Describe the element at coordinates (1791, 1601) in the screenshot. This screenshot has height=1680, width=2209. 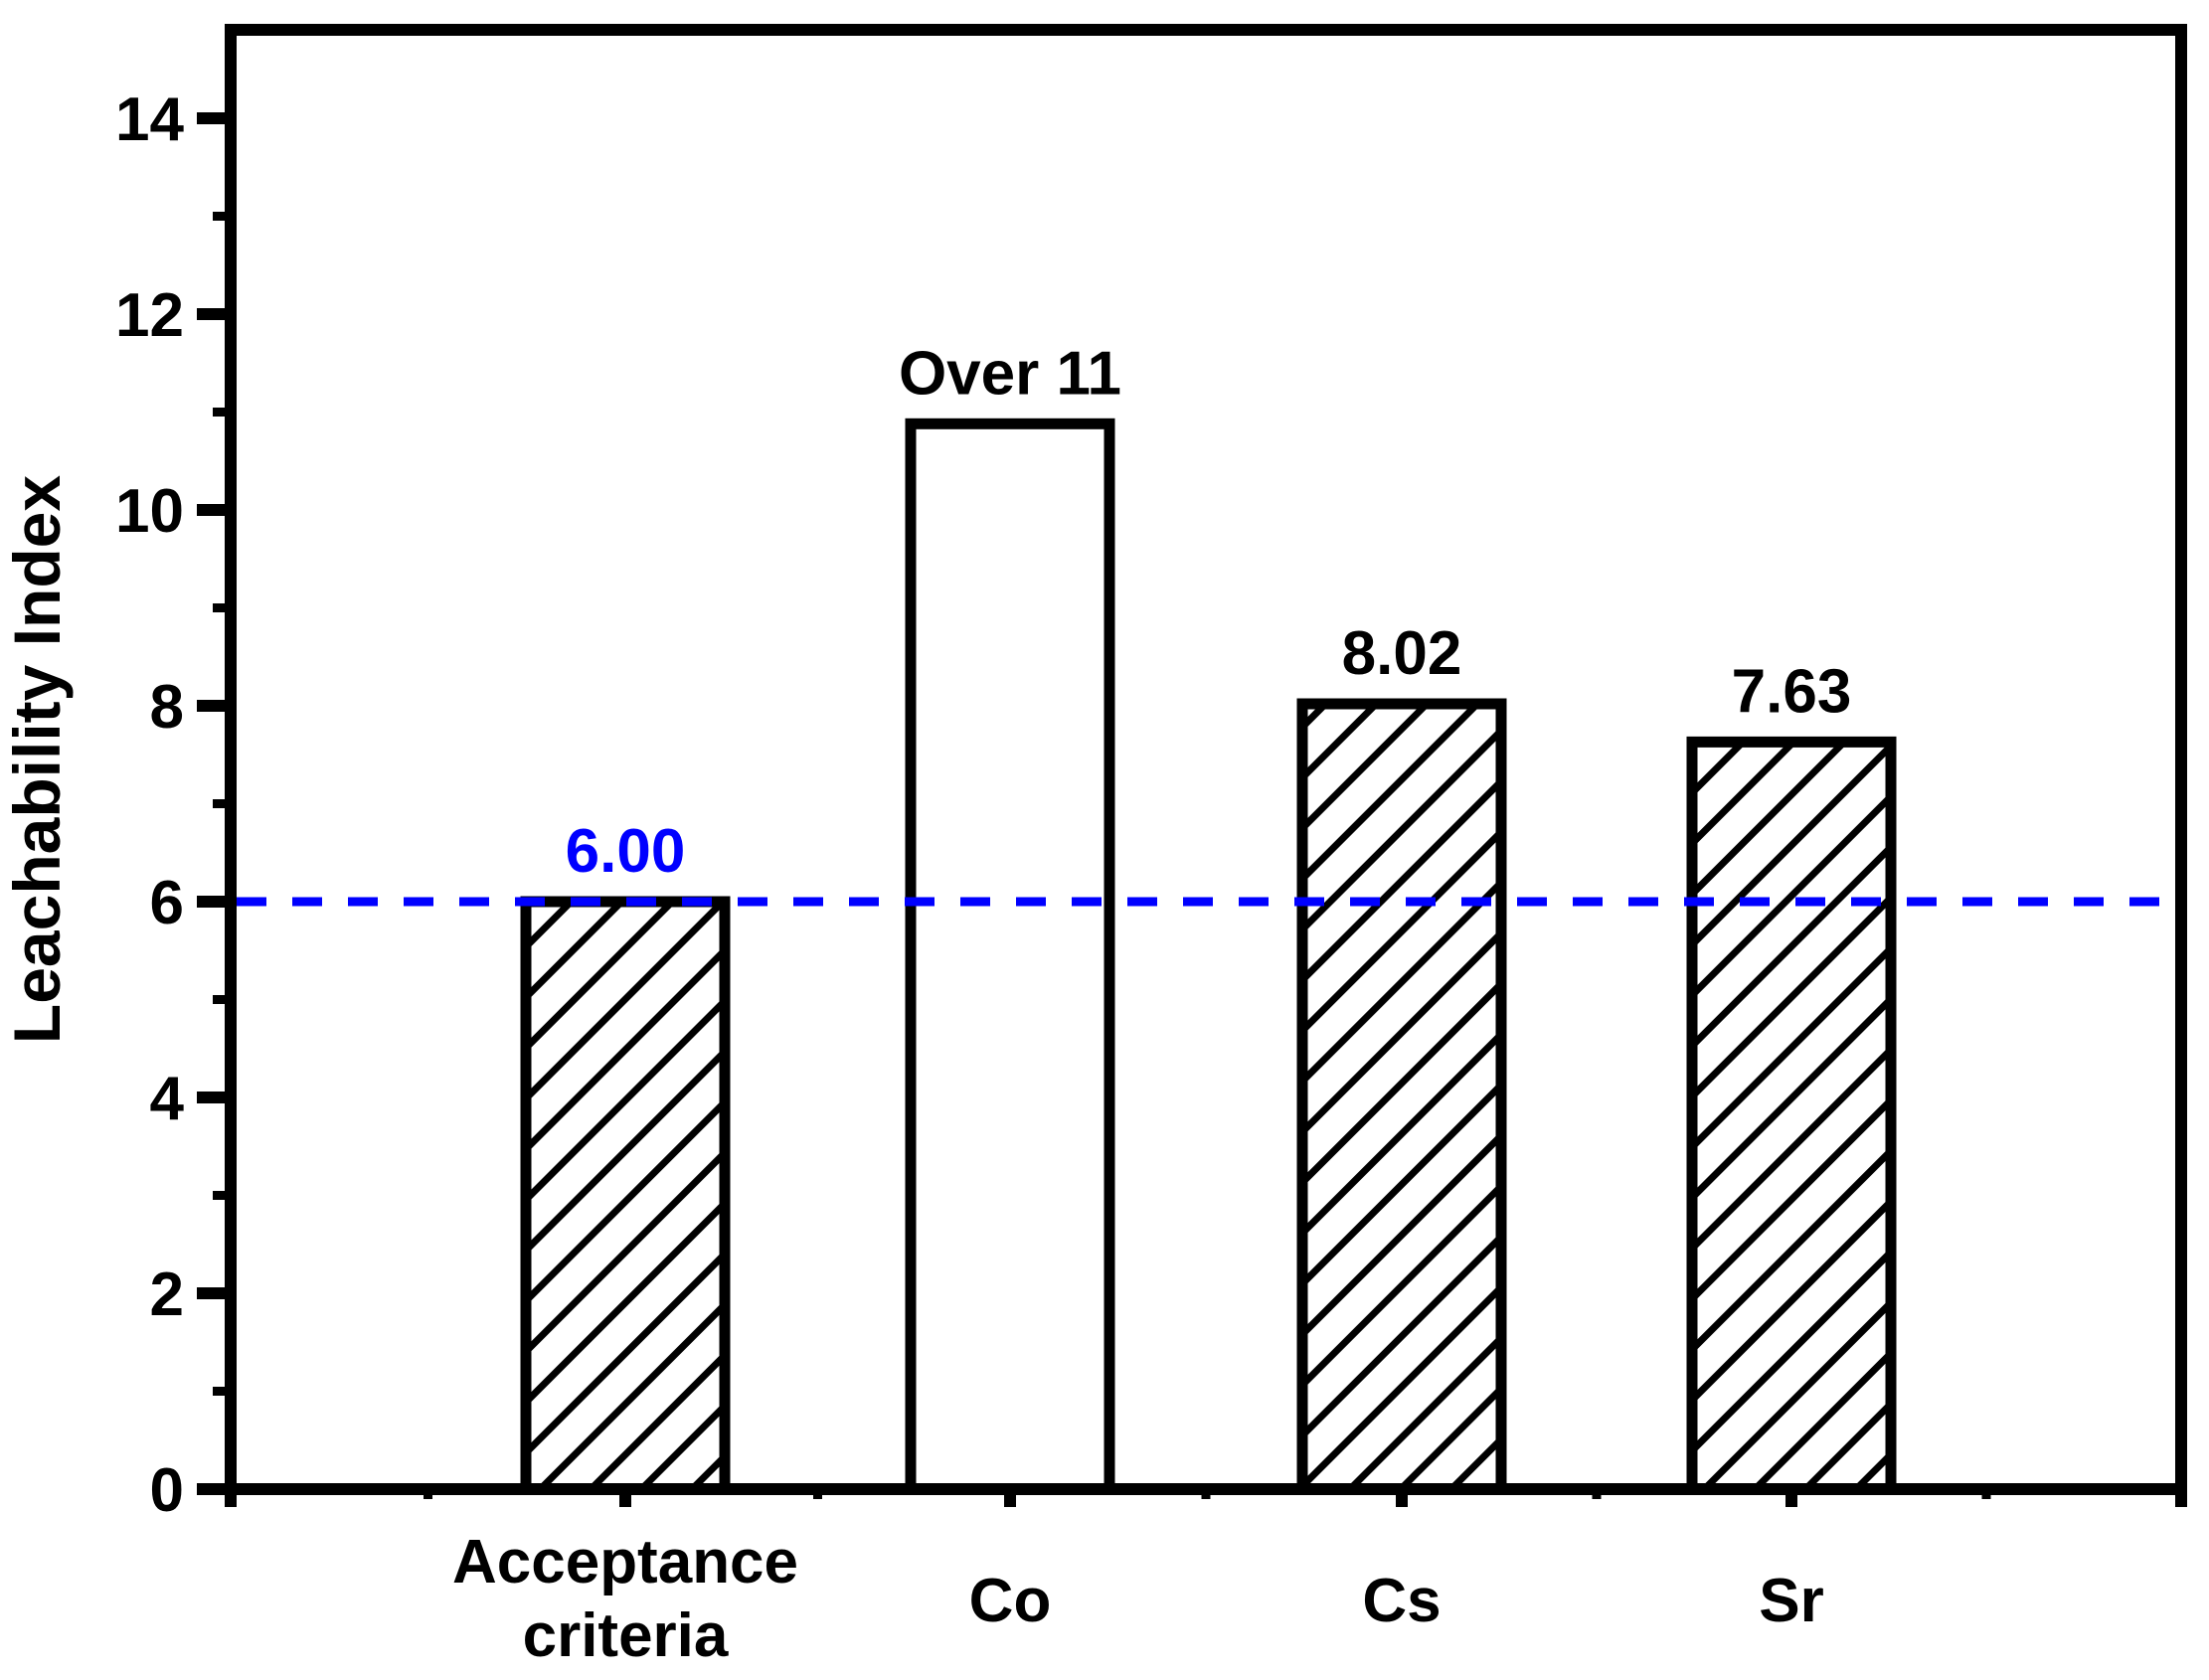
I see `x-axis-category-label: Sr` at that location.